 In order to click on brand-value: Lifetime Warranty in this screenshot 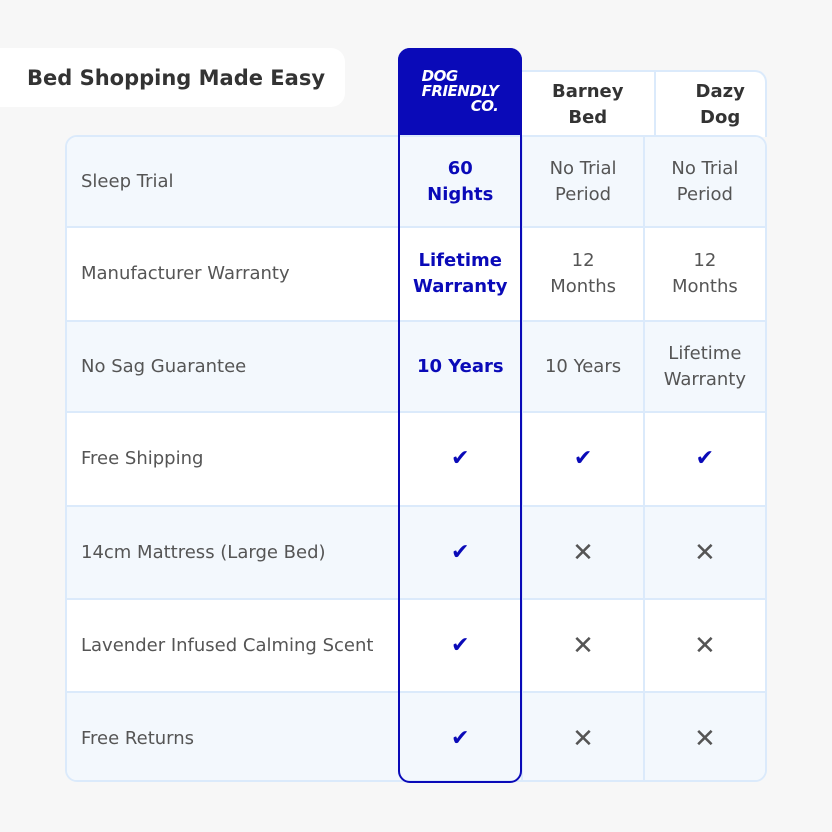, I will do `click(460, 274)`.